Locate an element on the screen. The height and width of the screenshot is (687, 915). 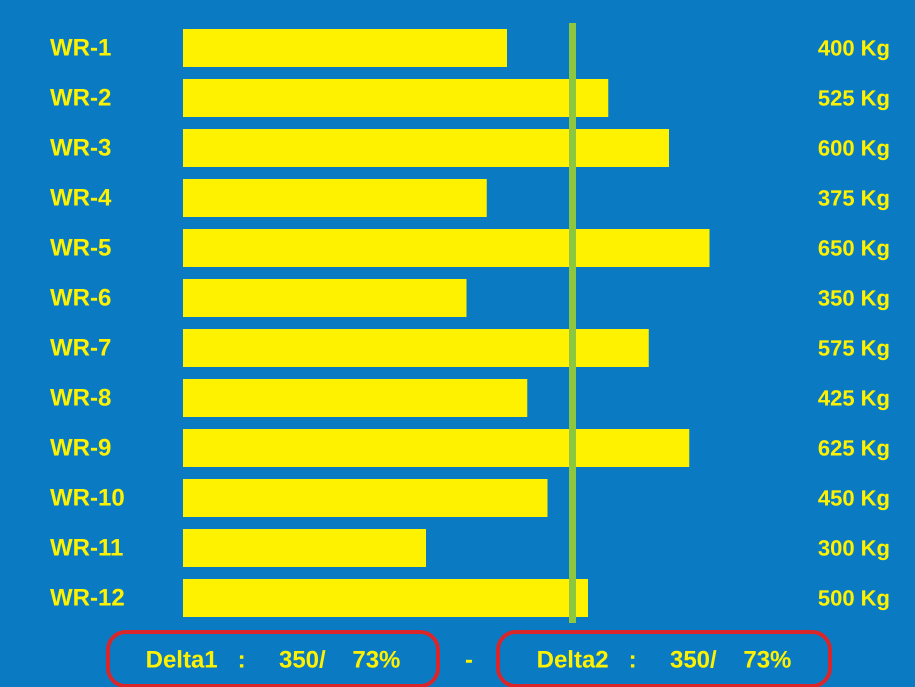
data-label: 625 Kg is located at coordinates (854, 448).